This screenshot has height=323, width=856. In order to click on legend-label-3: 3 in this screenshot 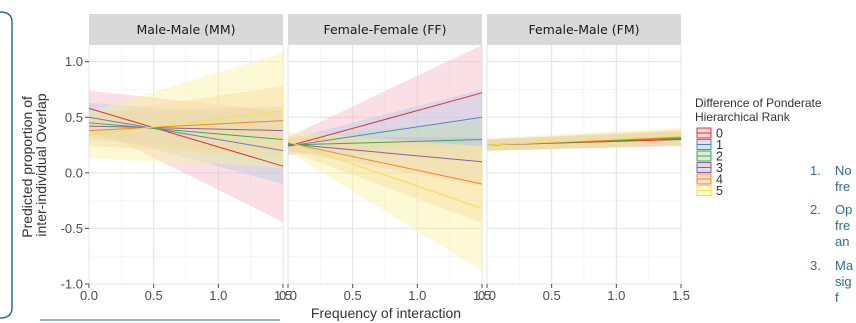, I will do `click(719, 168)`.